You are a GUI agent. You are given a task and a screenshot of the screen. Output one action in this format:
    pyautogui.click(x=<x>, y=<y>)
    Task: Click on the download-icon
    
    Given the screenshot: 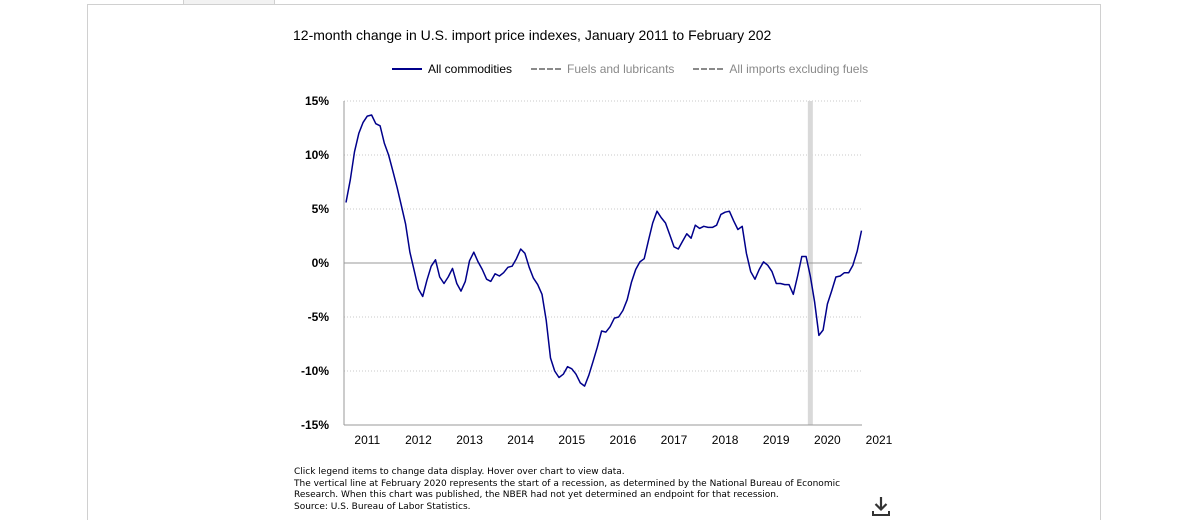 What is the action you would take?
    pyautogui.click(x=881, y=506)
    